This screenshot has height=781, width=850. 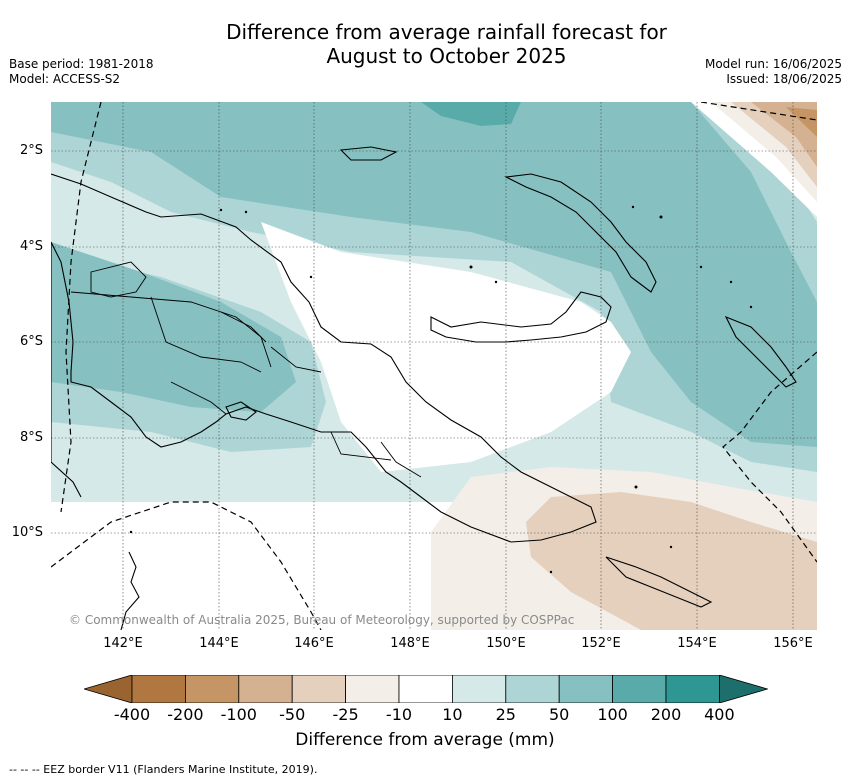 I want to click on cape-york-coast, so click(x=130, y=590).